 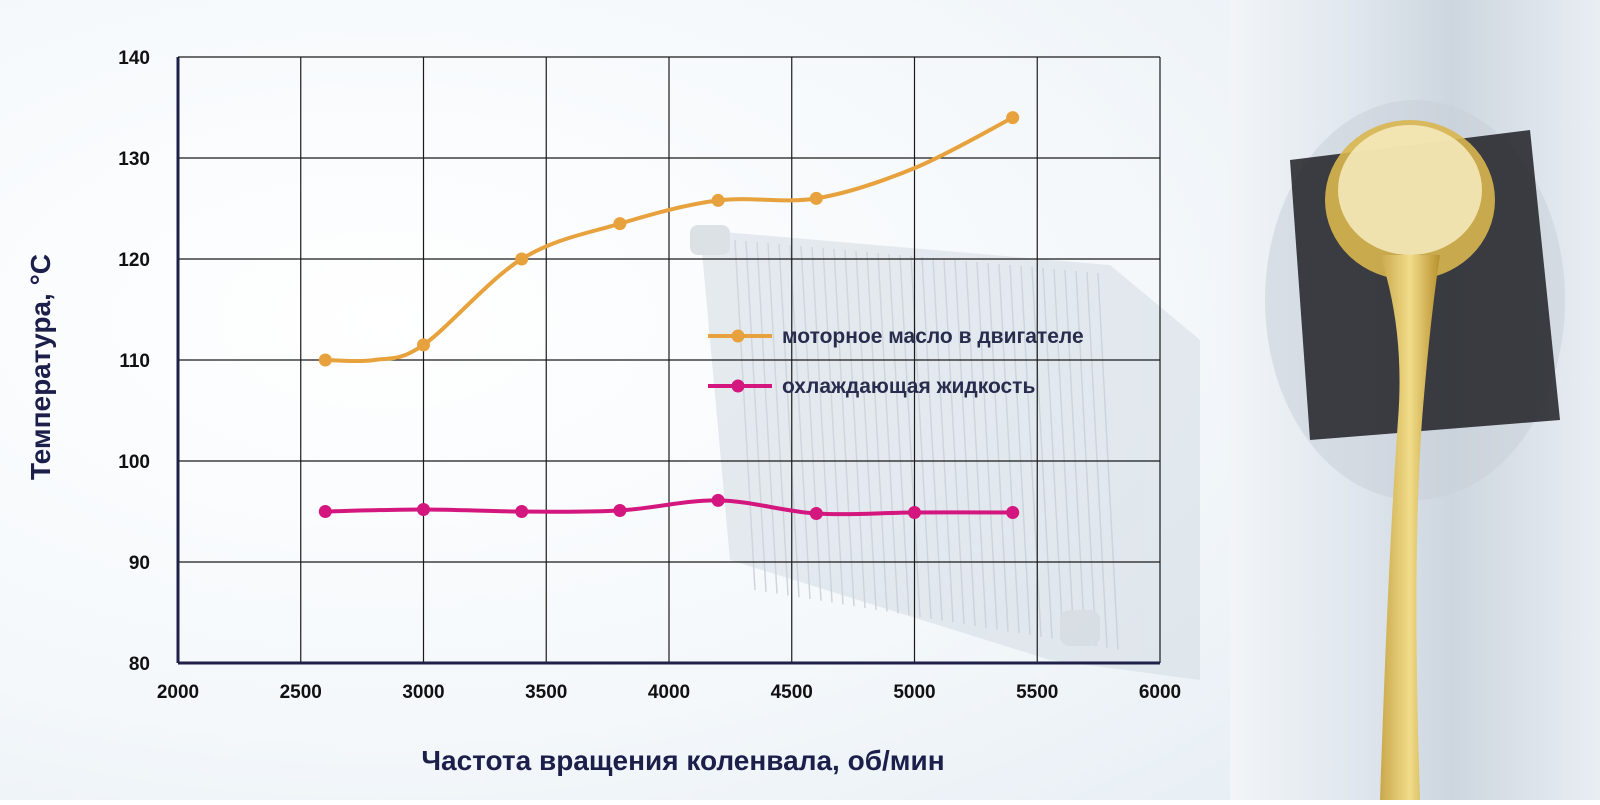 I want to click on y-tick-label: 80, so click(x=139, y=664).